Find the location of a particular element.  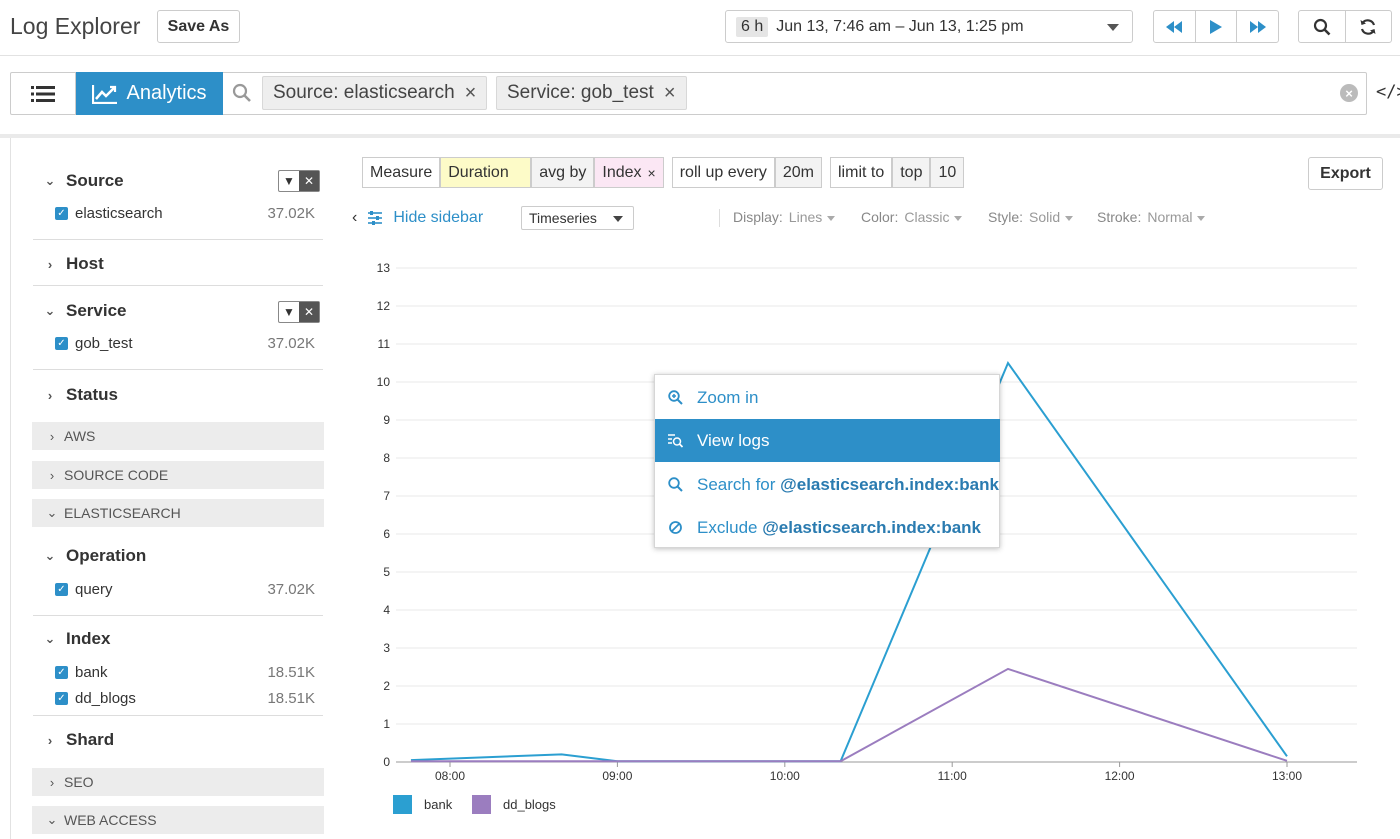

color-option: Color: Classic is located at coordinates (912, 217).